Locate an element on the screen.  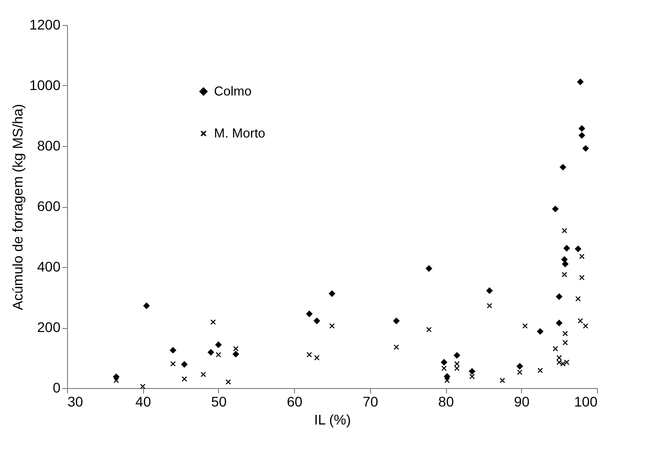
x-axis-title: IL (%) is located at coordinates (332, 420).